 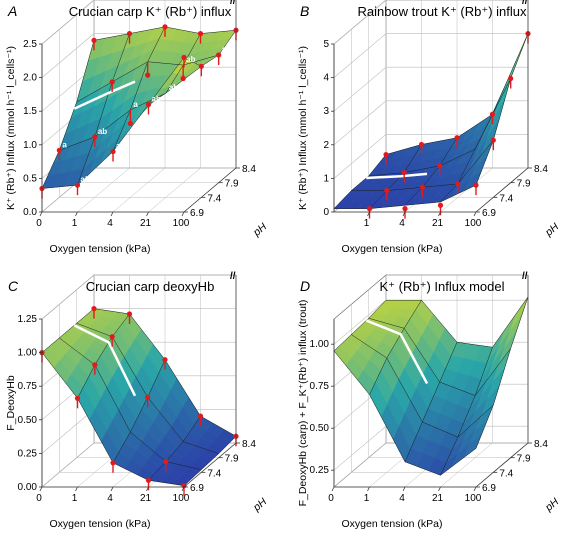 I want to click on z-tick-label: 2.0, so click(x=30, y=78).